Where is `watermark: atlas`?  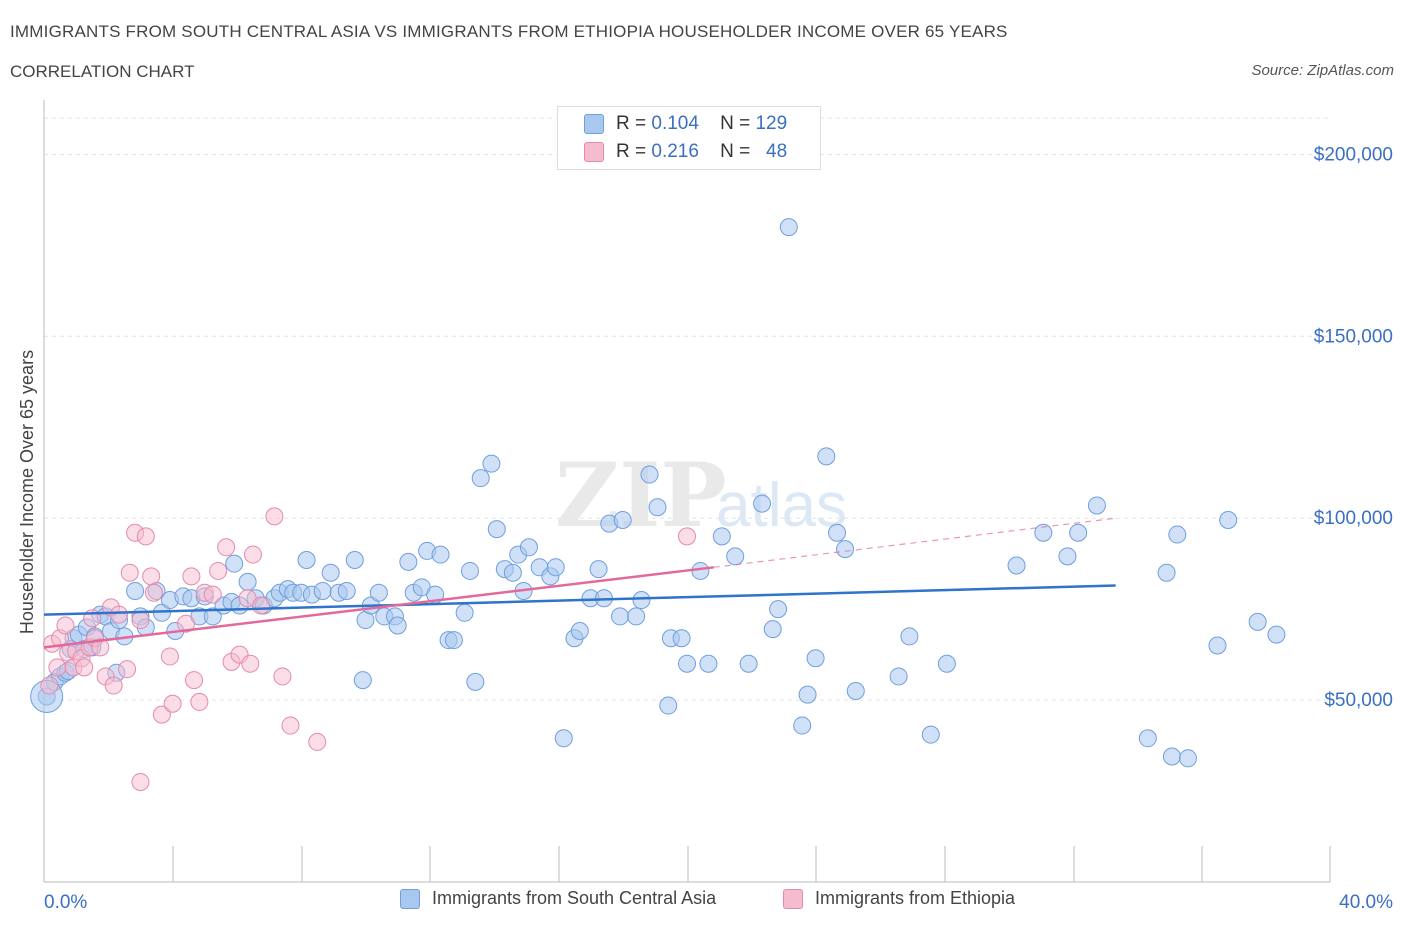 watermark: atlas is located at coordinates (781, 505).